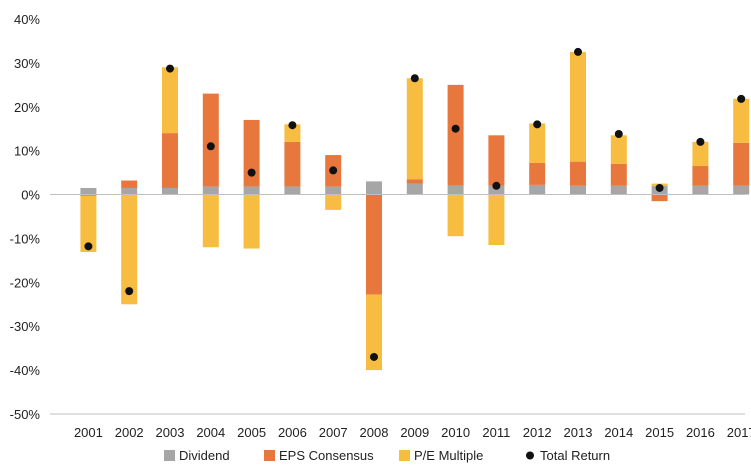  I want to click on y-tick-label: 10%, so click(27, 151).